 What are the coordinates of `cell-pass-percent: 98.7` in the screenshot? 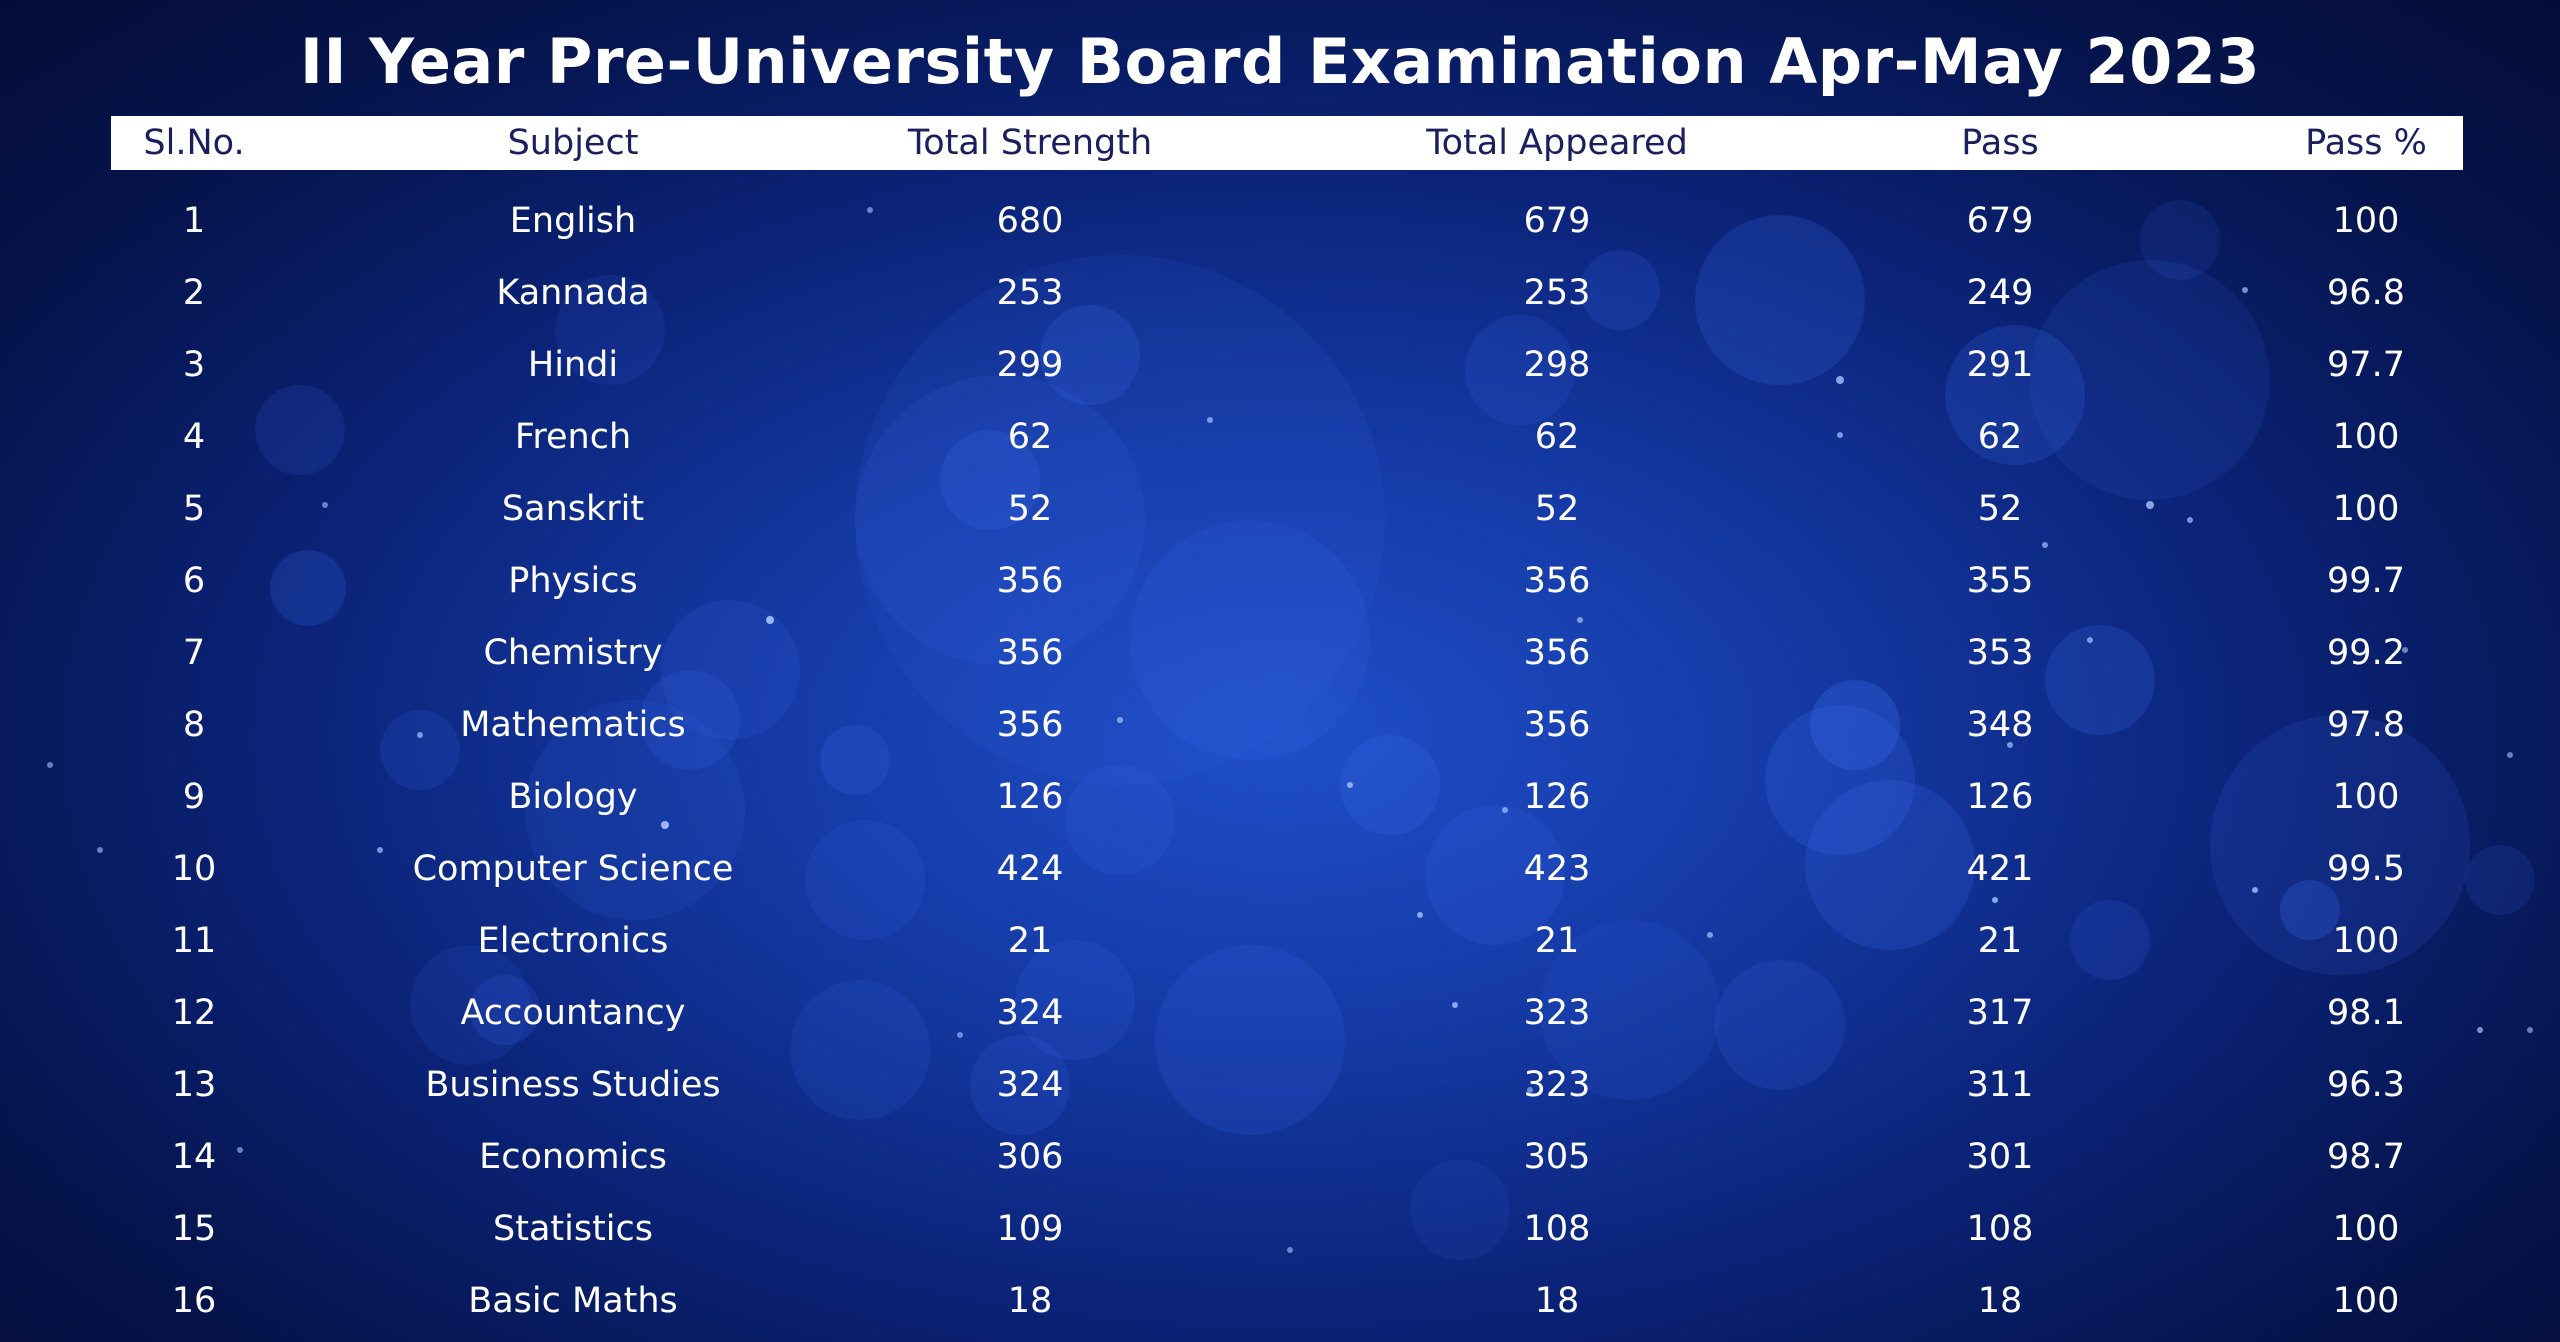 It's located at (2366, 1157).